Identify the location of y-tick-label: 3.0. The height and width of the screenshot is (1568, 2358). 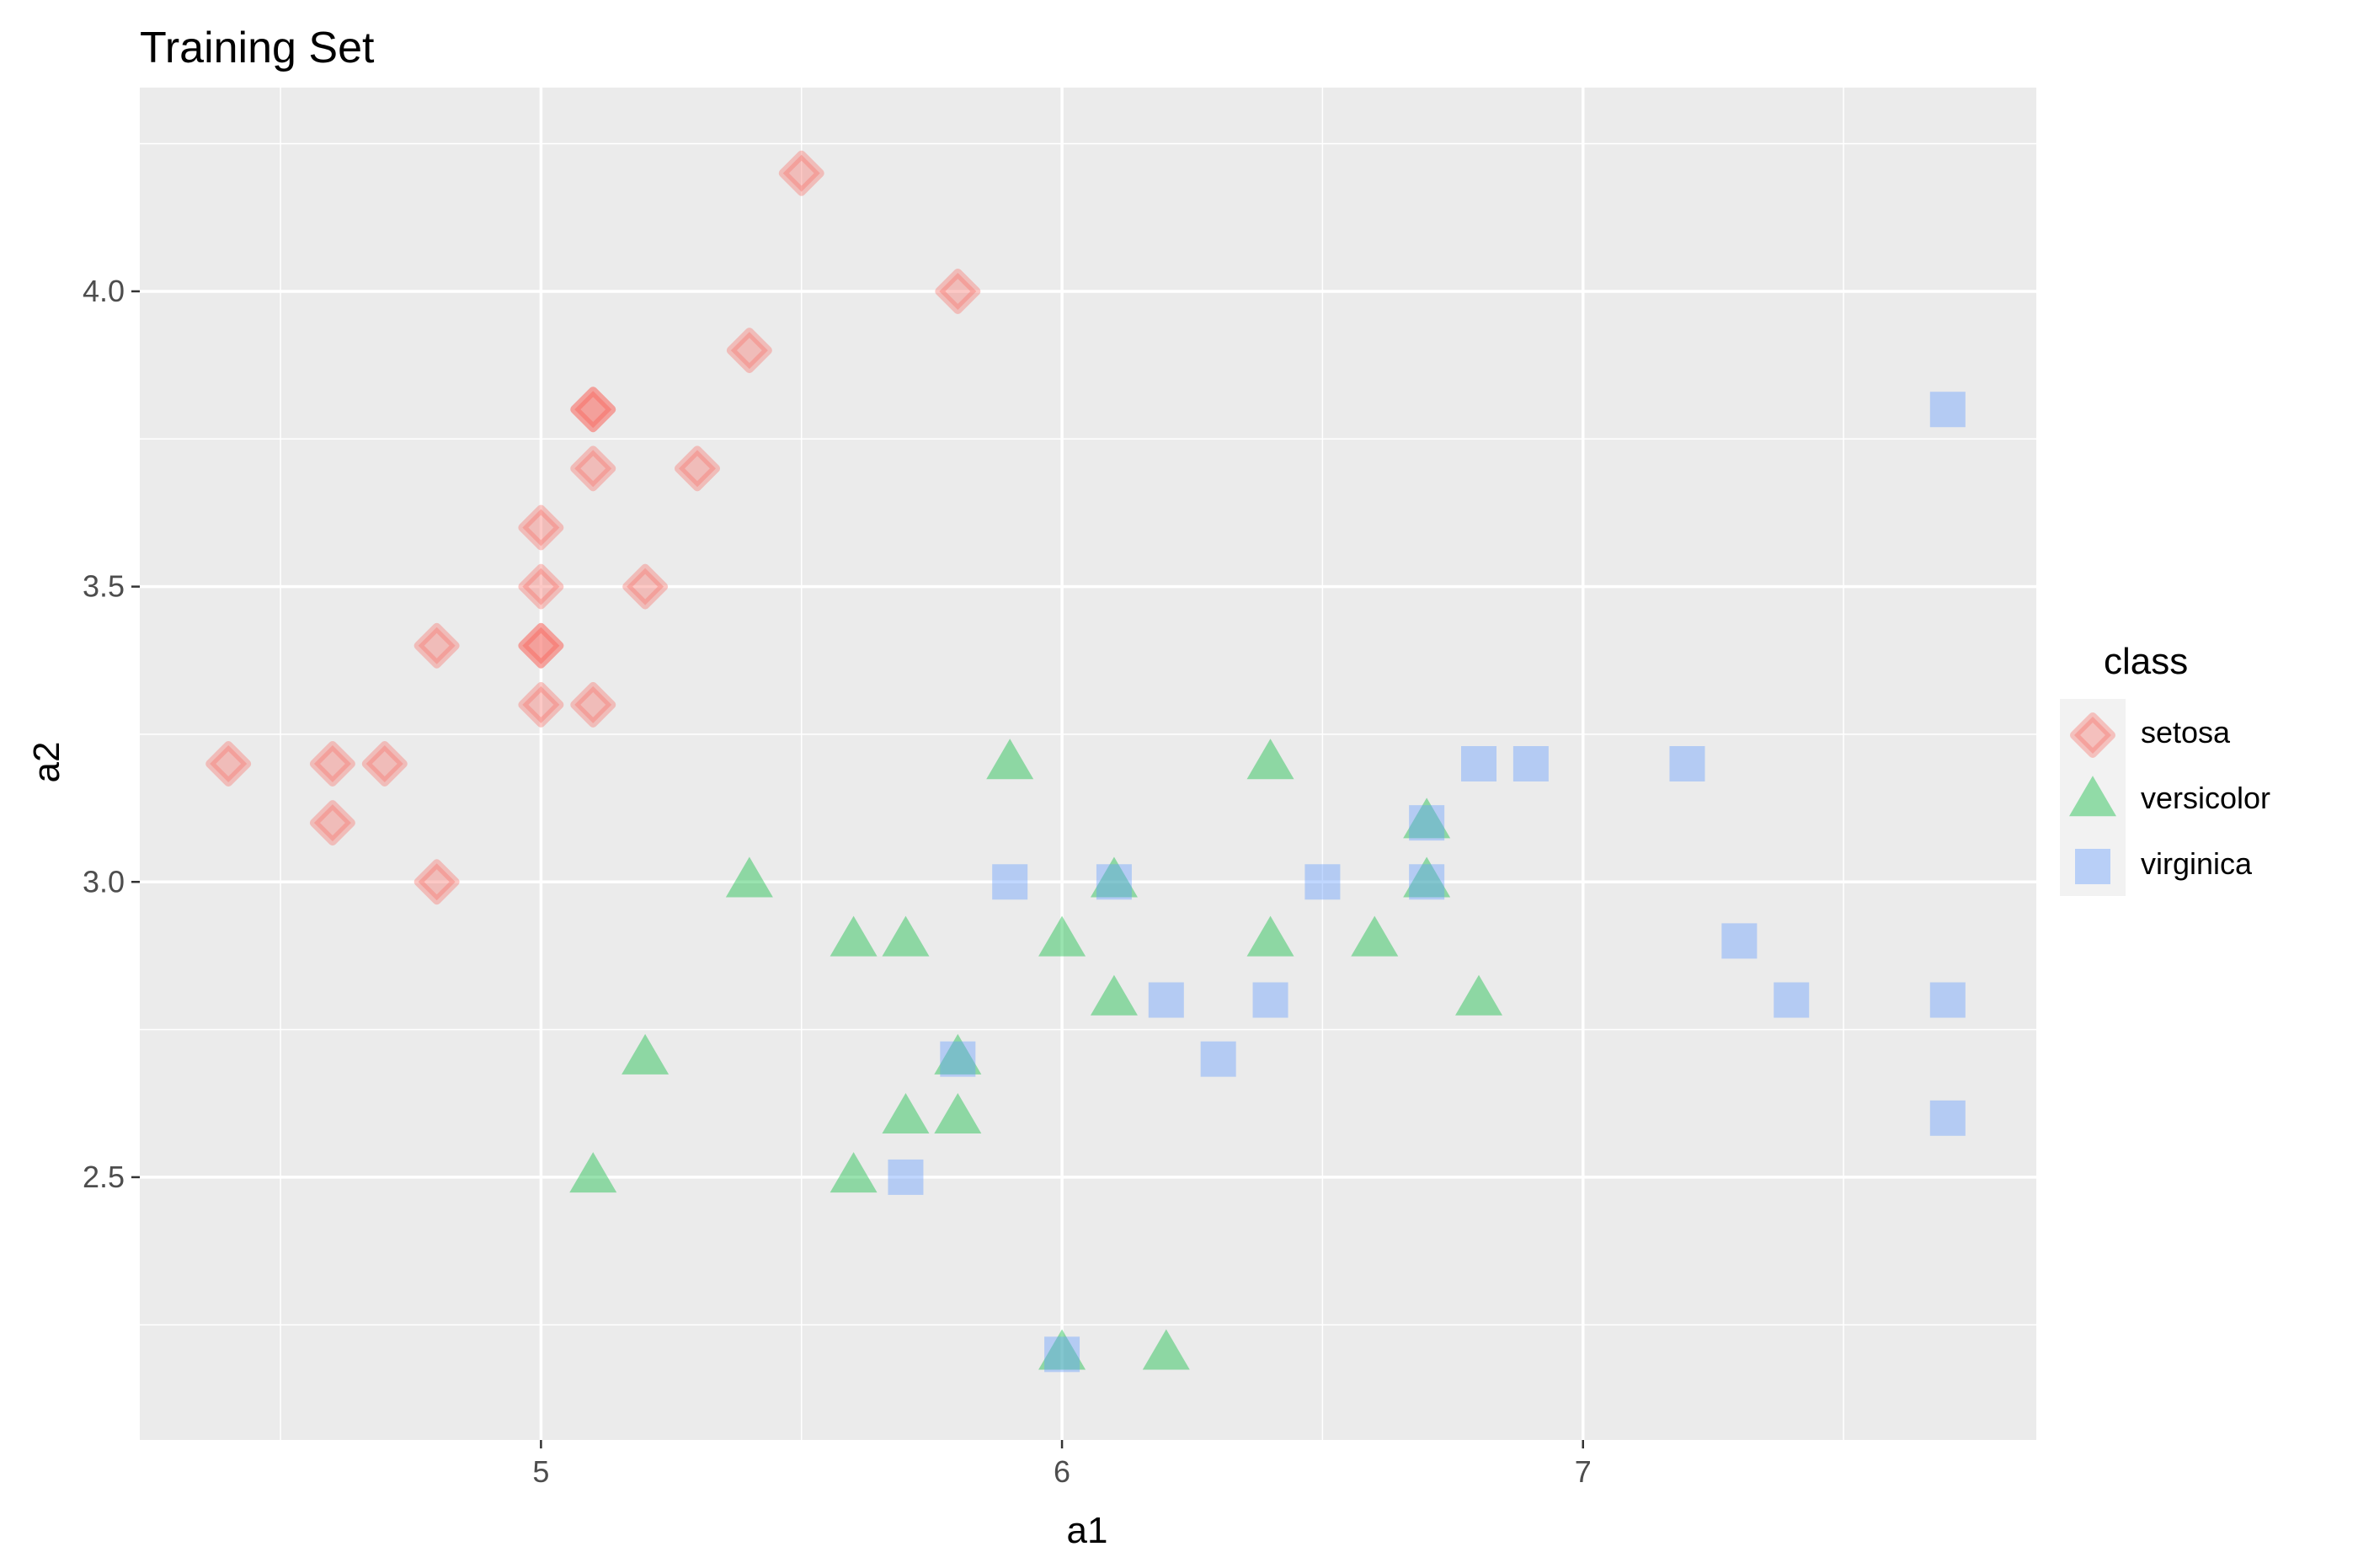
(104, 881).